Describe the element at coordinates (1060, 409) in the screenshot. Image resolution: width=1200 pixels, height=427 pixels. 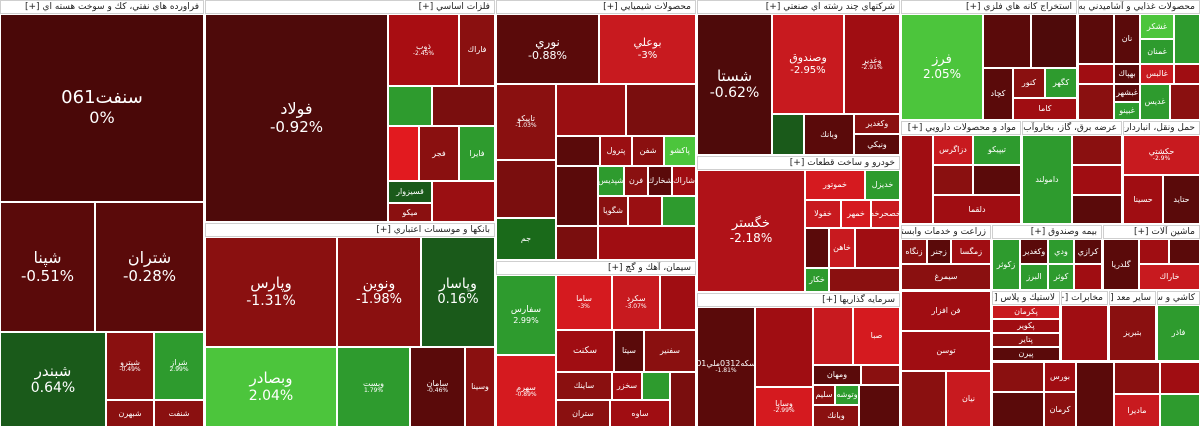
I see `stock-tile: كرمان` at that location.